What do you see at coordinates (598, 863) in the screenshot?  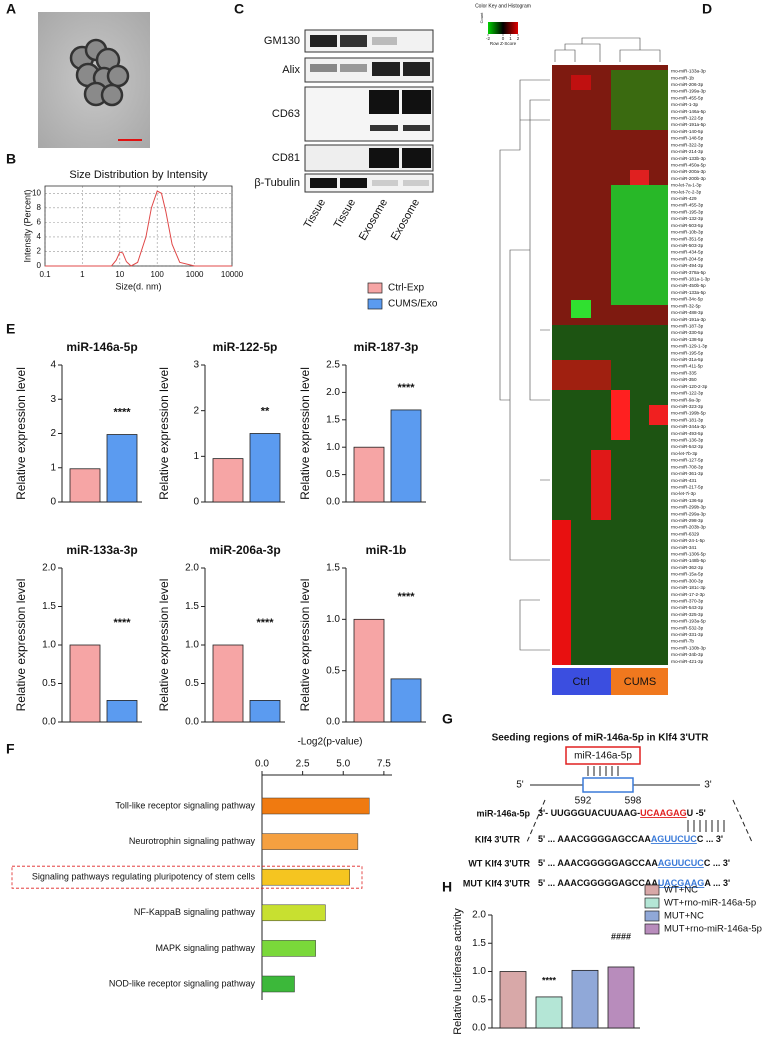 I see `seq-part: 5' ... AAACGGGGGAGCCAA` at bounding box center [598, 863].